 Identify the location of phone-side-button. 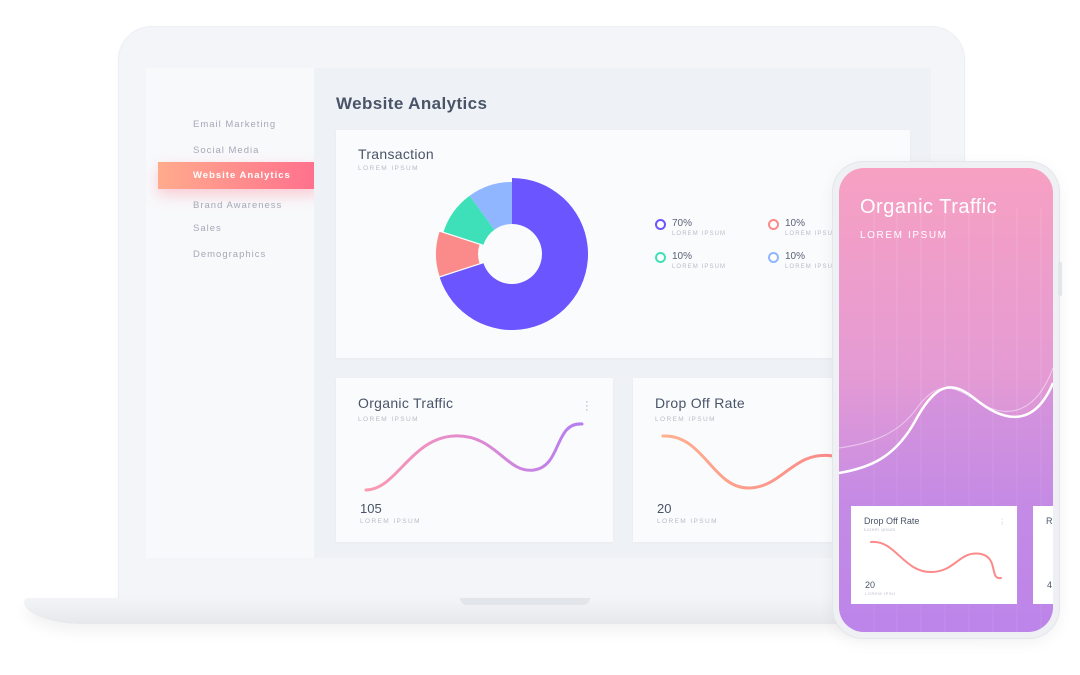
(1060, 279).